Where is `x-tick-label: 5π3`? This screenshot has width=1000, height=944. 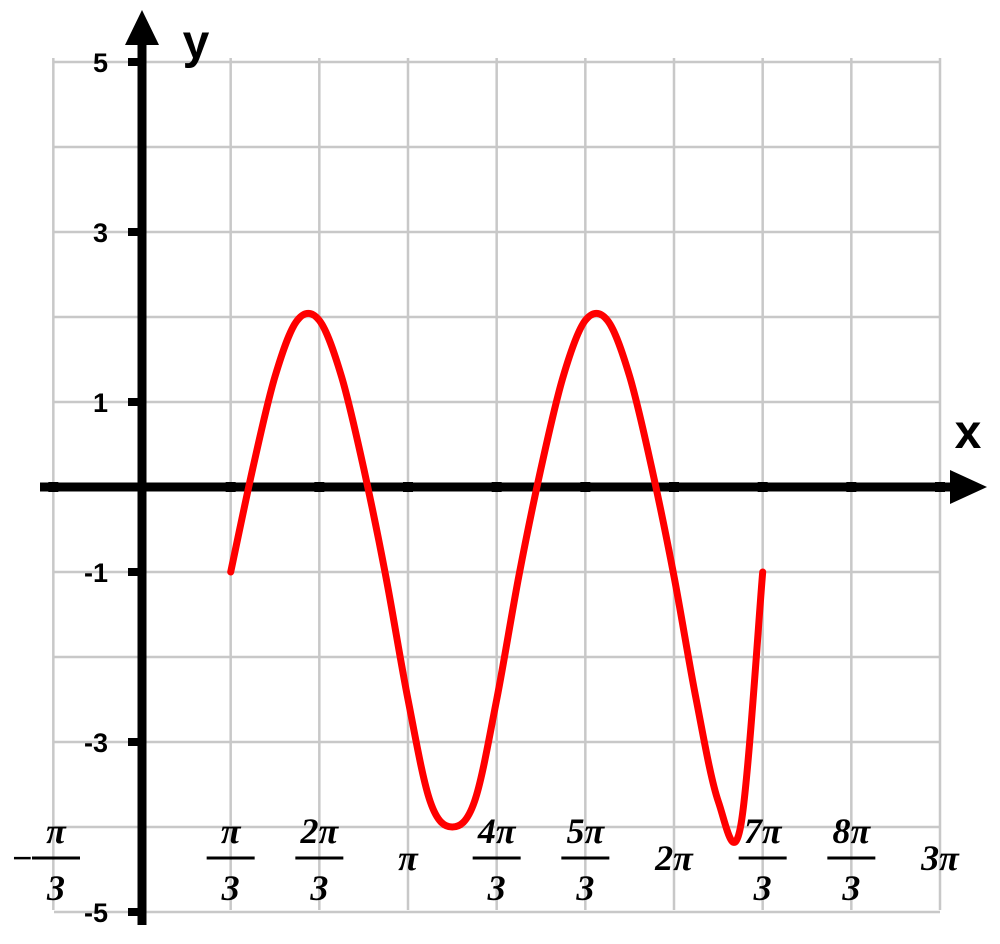 x-tick-label: 5π3 is located at coordinates (585, 859).